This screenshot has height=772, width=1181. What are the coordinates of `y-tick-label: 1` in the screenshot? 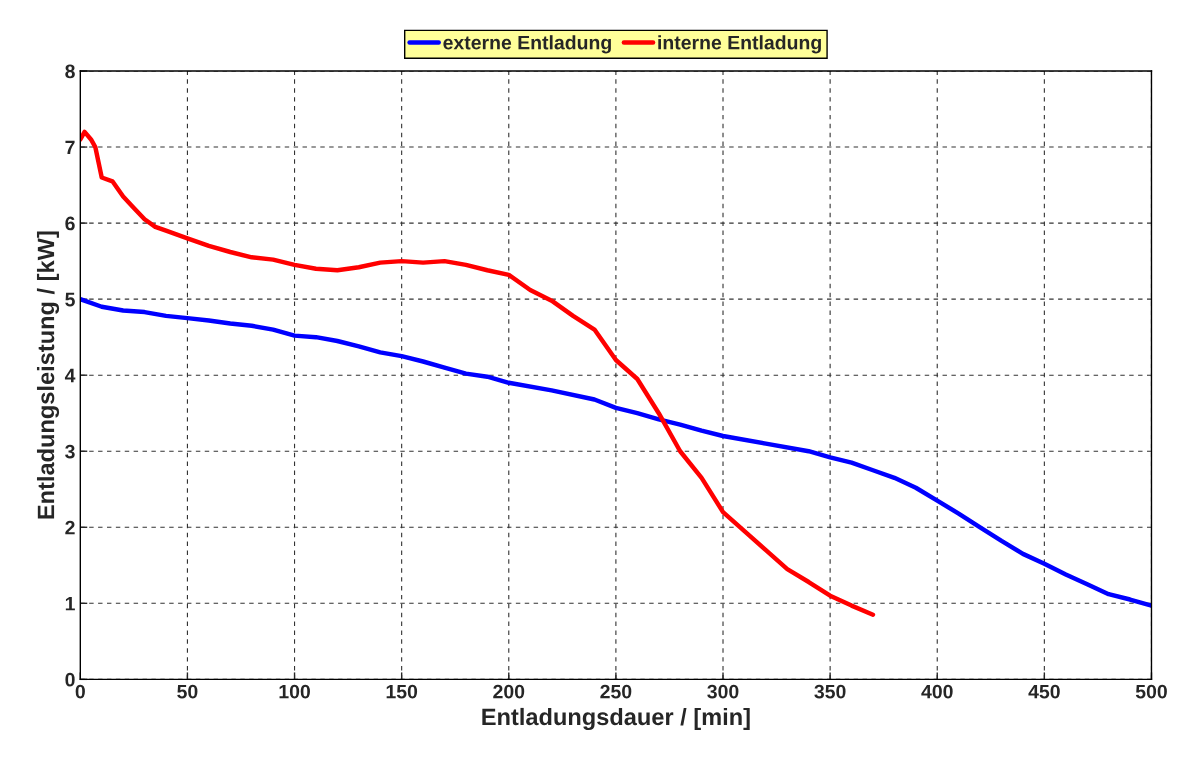 It's located at (70, 603).